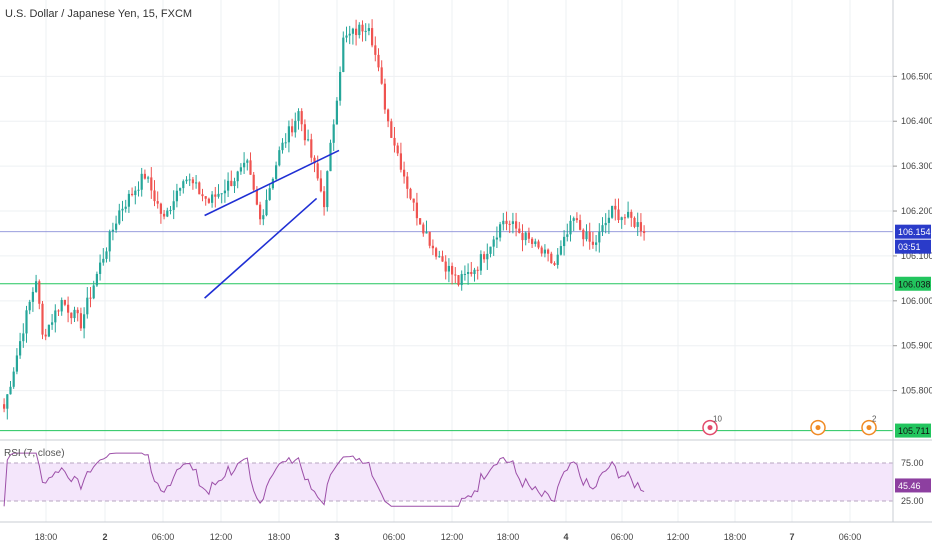 The height and width of the screenshot is (550, 932). Describe the element at coordinates (565, 537) in the screenshot. I see `time-tick-label: 4` at that location.